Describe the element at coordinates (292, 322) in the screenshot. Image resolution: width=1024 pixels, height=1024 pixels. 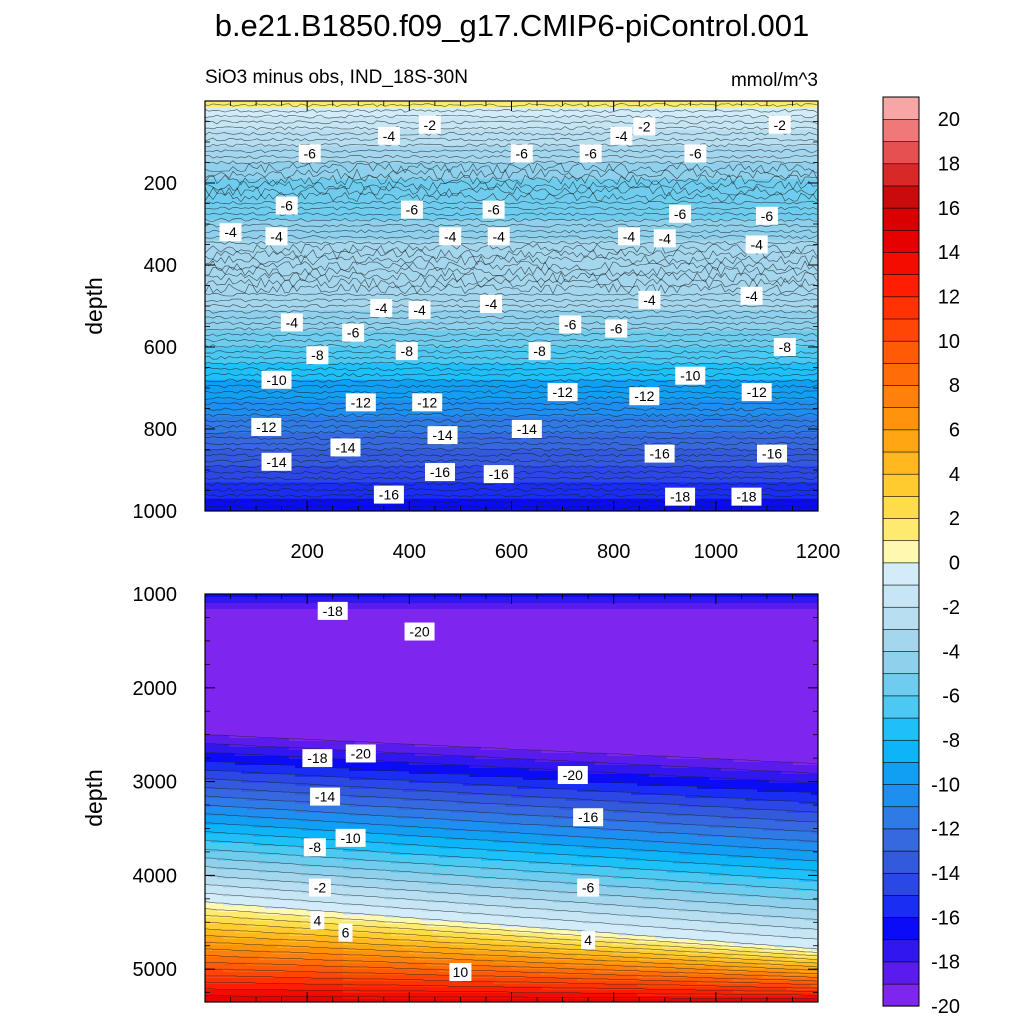
I see `upper-contour-label-text: -4` at that location.